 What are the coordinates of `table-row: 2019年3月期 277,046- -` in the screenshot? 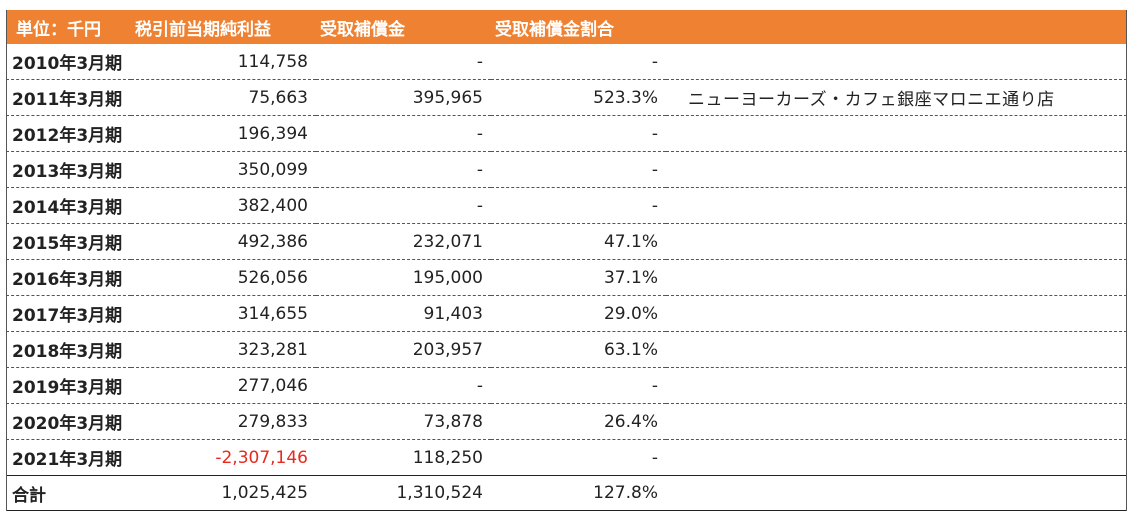 It's located at (566, 385).